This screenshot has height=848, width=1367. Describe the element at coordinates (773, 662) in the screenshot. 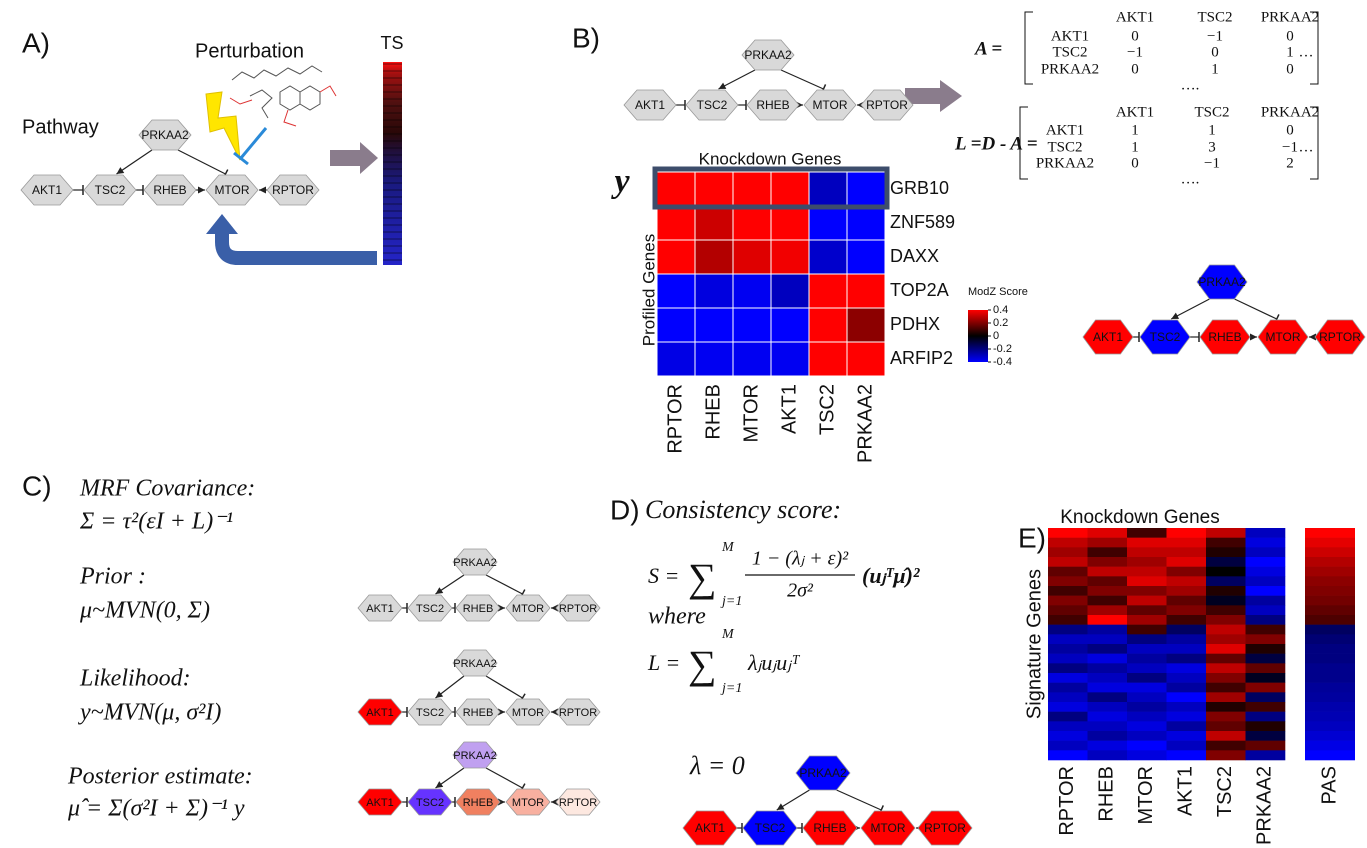

I see `formula: λⱼuⱼuⱼᵀ` at that location.